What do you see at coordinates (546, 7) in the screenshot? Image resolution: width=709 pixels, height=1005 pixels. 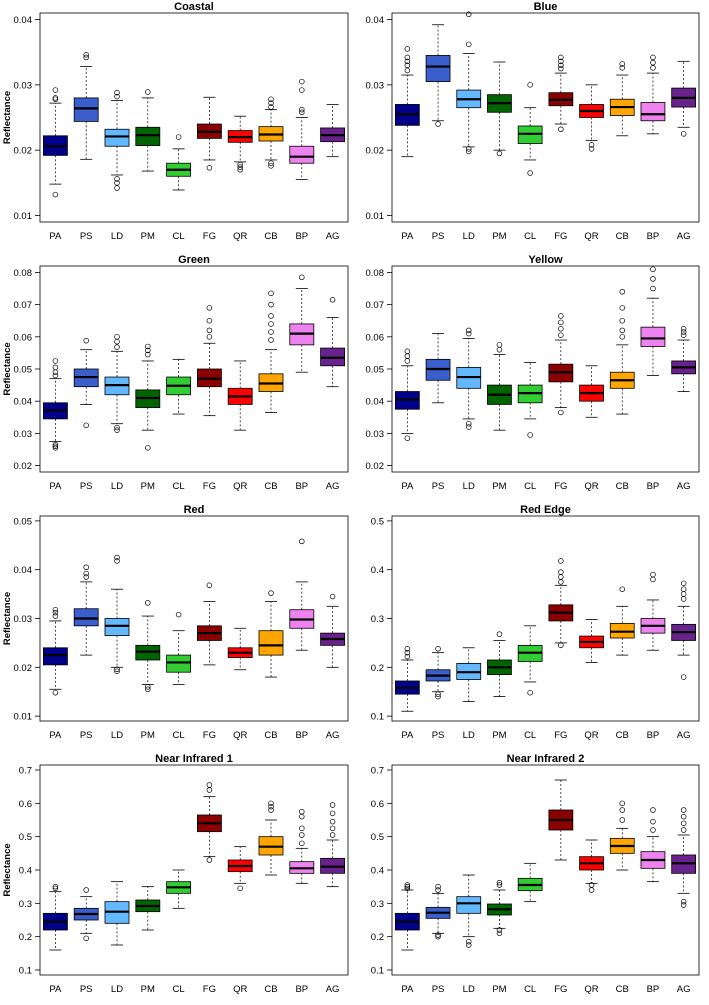 I see `chart-title: Blue` at bounding box center [546, 7].